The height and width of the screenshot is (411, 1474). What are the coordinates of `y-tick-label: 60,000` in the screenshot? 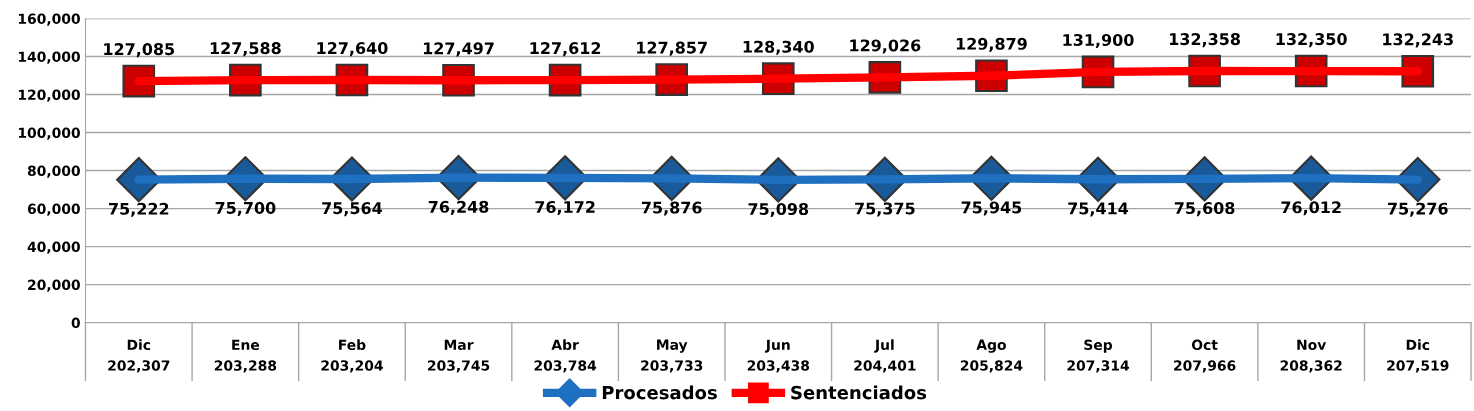 It's located at (53, 209).